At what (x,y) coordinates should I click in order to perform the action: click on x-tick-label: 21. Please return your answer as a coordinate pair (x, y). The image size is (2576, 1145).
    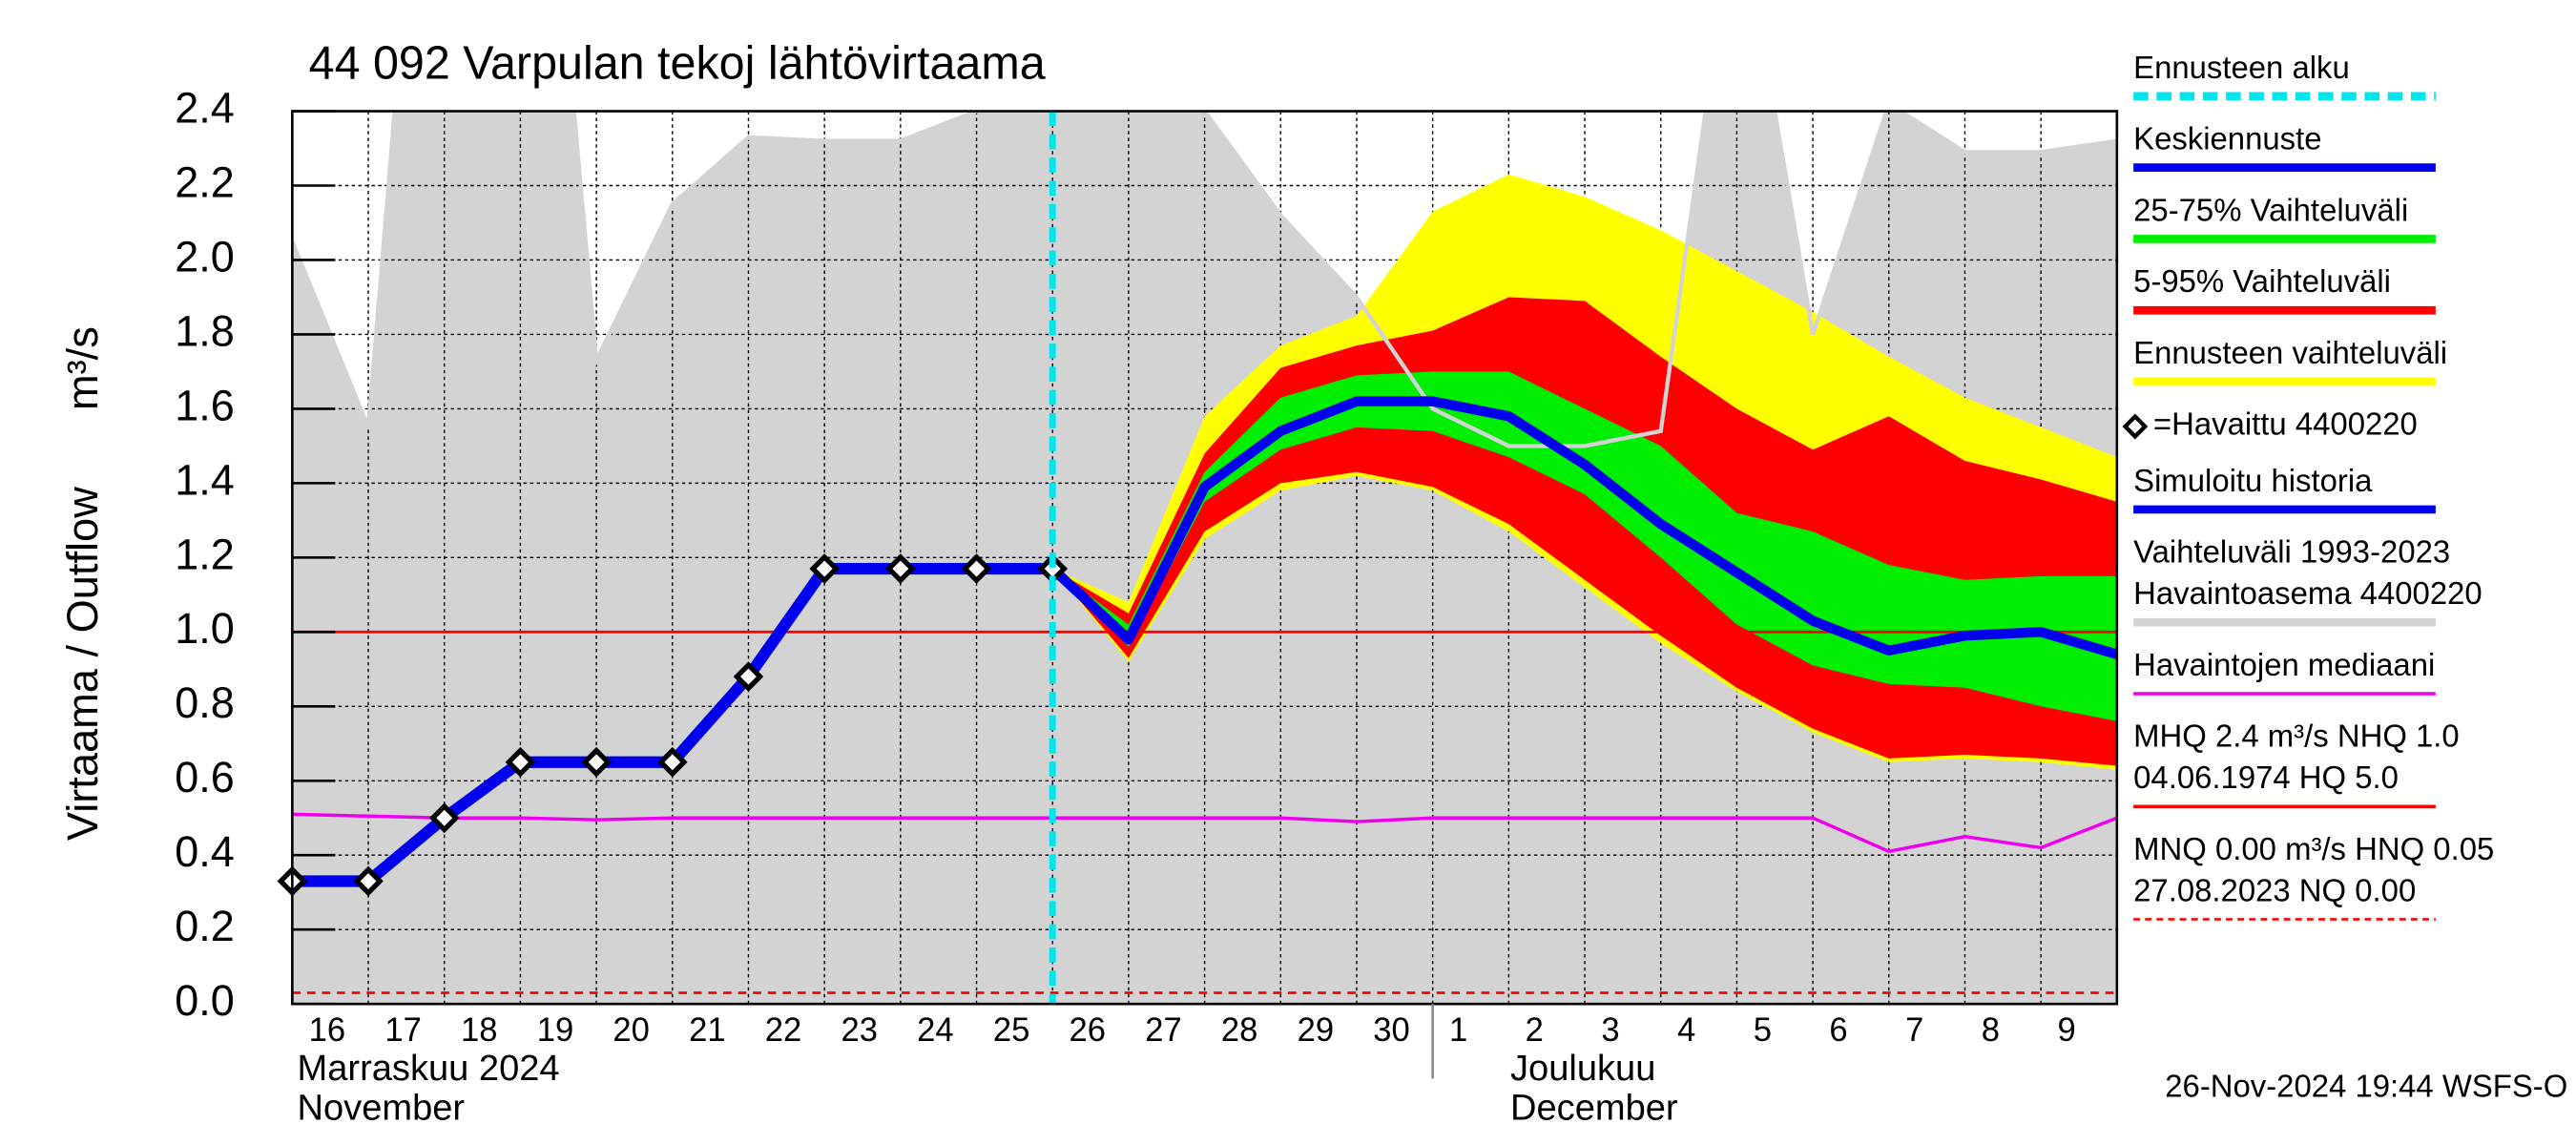
    Looking at the image, I should click on (707, 1030).